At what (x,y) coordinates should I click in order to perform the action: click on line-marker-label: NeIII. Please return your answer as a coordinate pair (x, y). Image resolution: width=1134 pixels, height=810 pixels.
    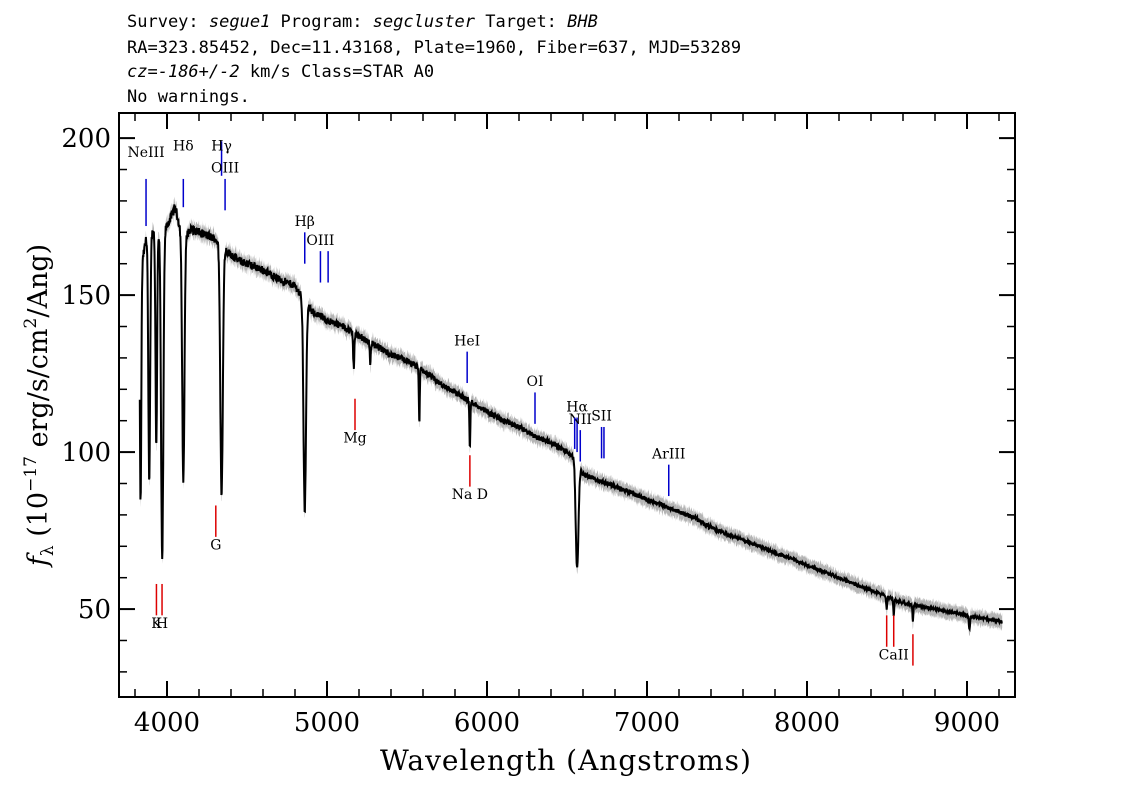
    Looking at the image, I should click on (145, 153).